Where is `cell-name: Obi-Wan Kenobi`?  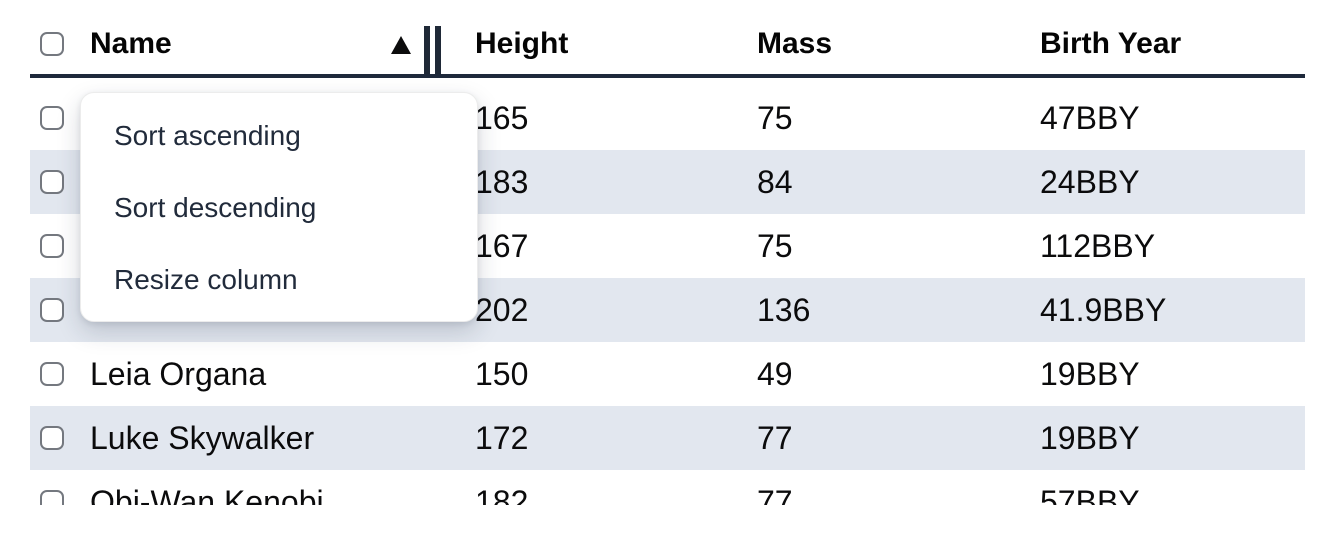 cell-name: Obi-Wan Kenobi is located at coordinates (207, 494).